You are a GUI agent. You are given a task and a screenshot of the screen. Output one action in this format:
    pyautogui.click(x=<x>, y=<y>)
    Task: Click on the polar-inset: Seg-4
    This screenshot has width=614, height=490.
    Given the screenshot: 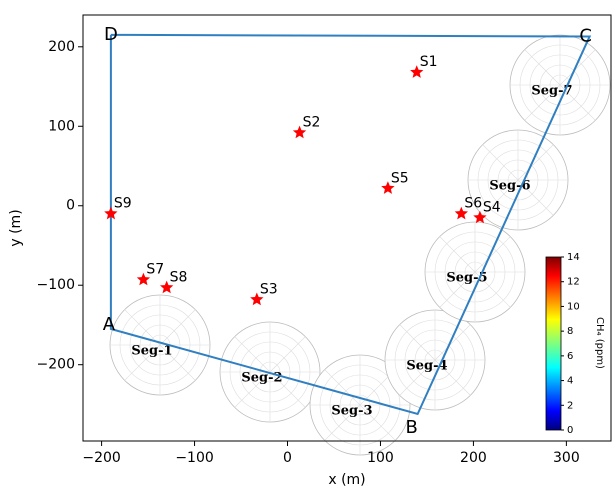 What is the action you would take?
    pyautogui.click(x=435, y=360)
    